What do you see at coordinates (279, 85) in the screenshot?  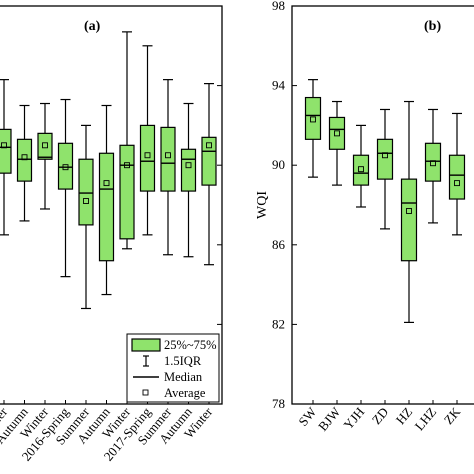 I see `y-tick-label: 94` at bounding box center [279, 85].